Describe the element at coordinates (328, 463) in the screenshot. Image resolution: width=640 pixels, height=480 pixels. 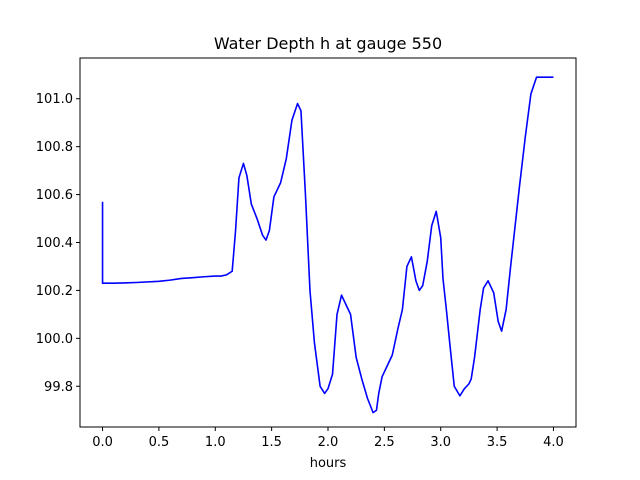
I see `x-axis-label: hours` at that location.